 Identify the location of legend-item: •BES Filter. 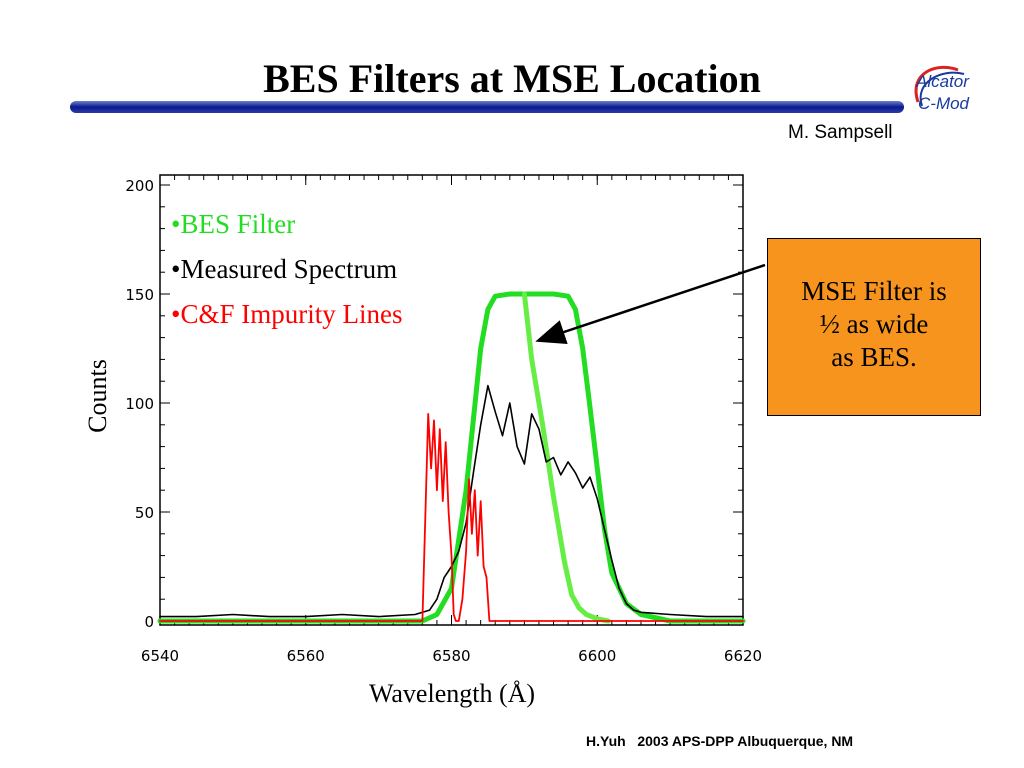
(233, 224).